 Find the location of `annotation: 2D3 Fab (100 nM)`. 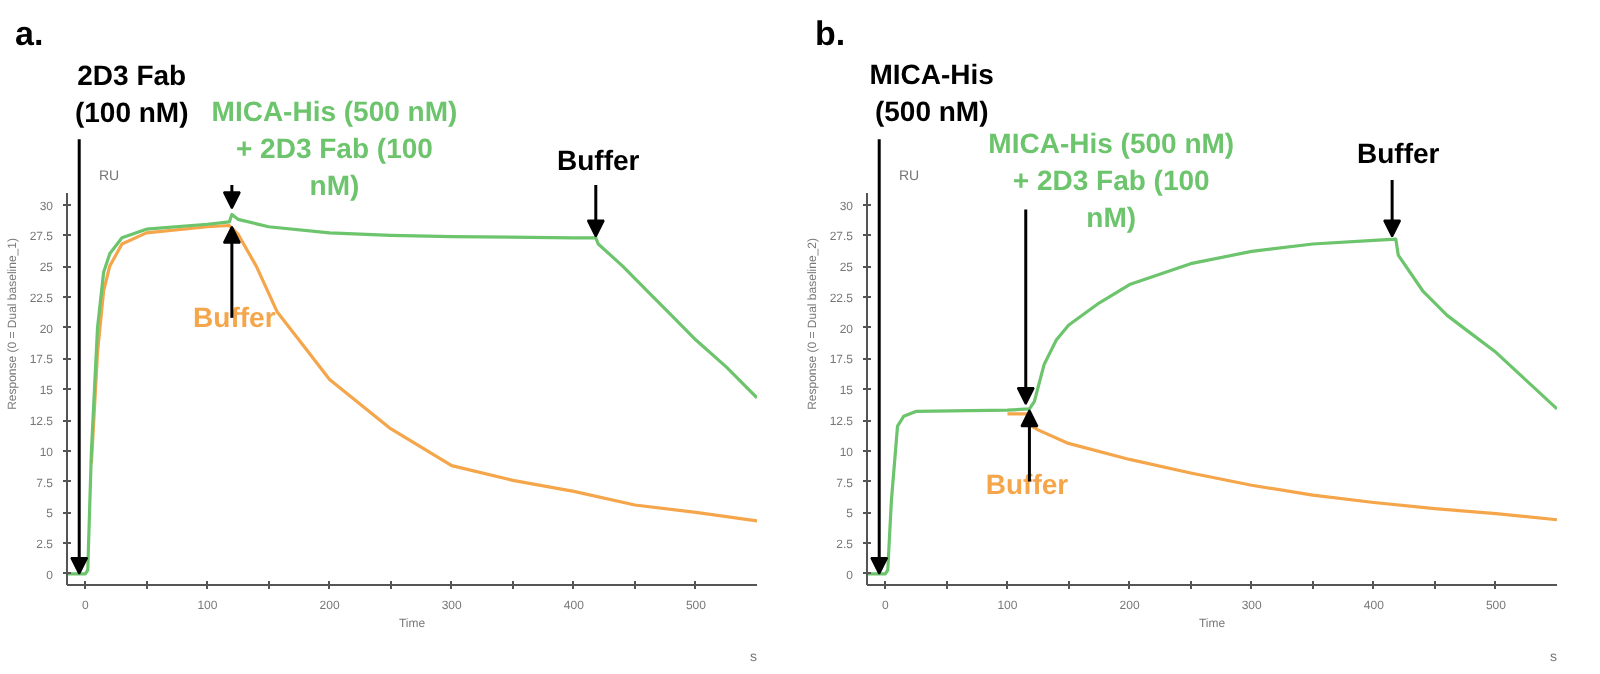

annotation: 2D3 Fab (100 nM) is located at coordinates (131, 94).